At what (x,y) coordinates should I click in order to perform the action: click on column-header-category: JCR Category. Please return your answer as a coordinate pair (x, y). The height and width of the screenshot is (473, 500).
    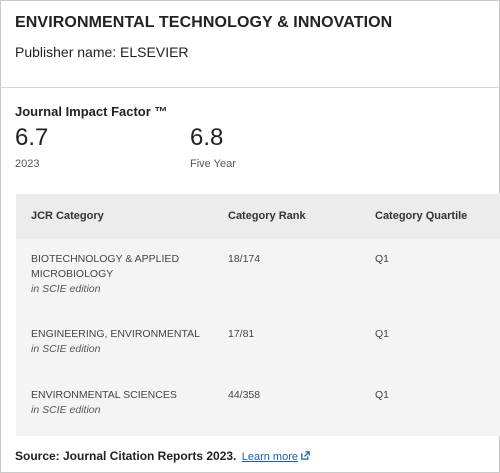
    Looking at the image, I should click on (67, 216).